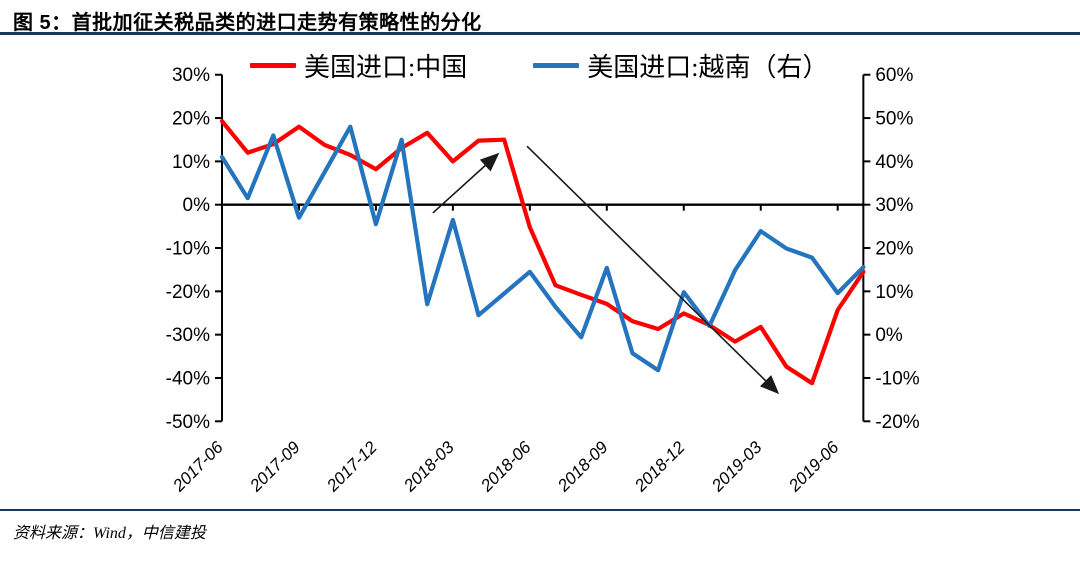 The width and height of the screenshot is (1080, 561). Describe the element at coordinates (351, 466) in the screenshot. I see `x-axis-tick-label: 2017-12` at that location.